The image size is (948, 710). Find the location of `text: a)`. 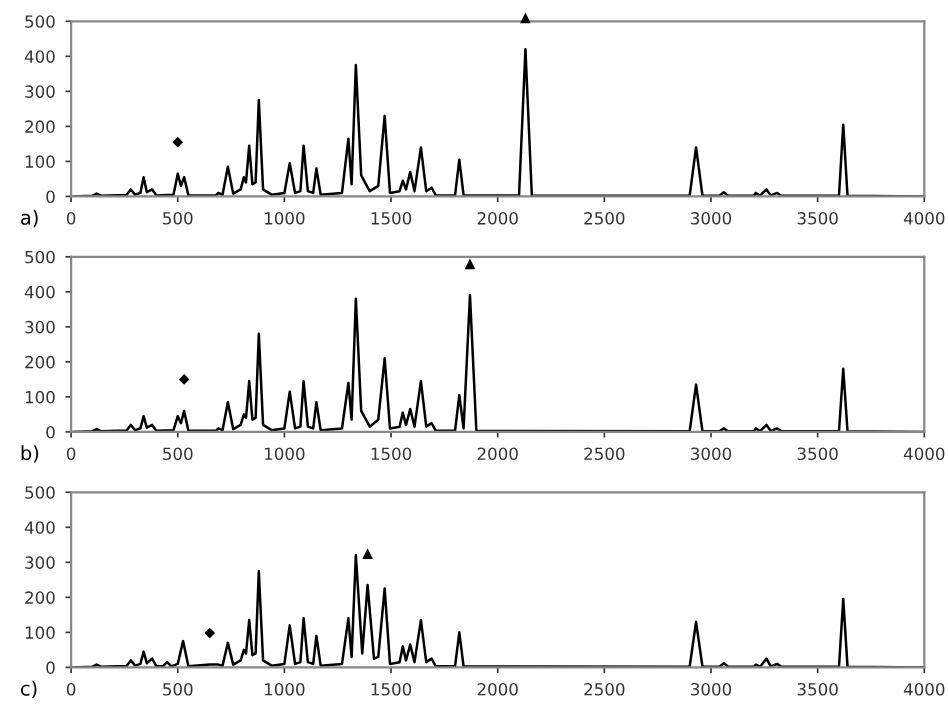

text: a) is located at coordinates (29, 218).